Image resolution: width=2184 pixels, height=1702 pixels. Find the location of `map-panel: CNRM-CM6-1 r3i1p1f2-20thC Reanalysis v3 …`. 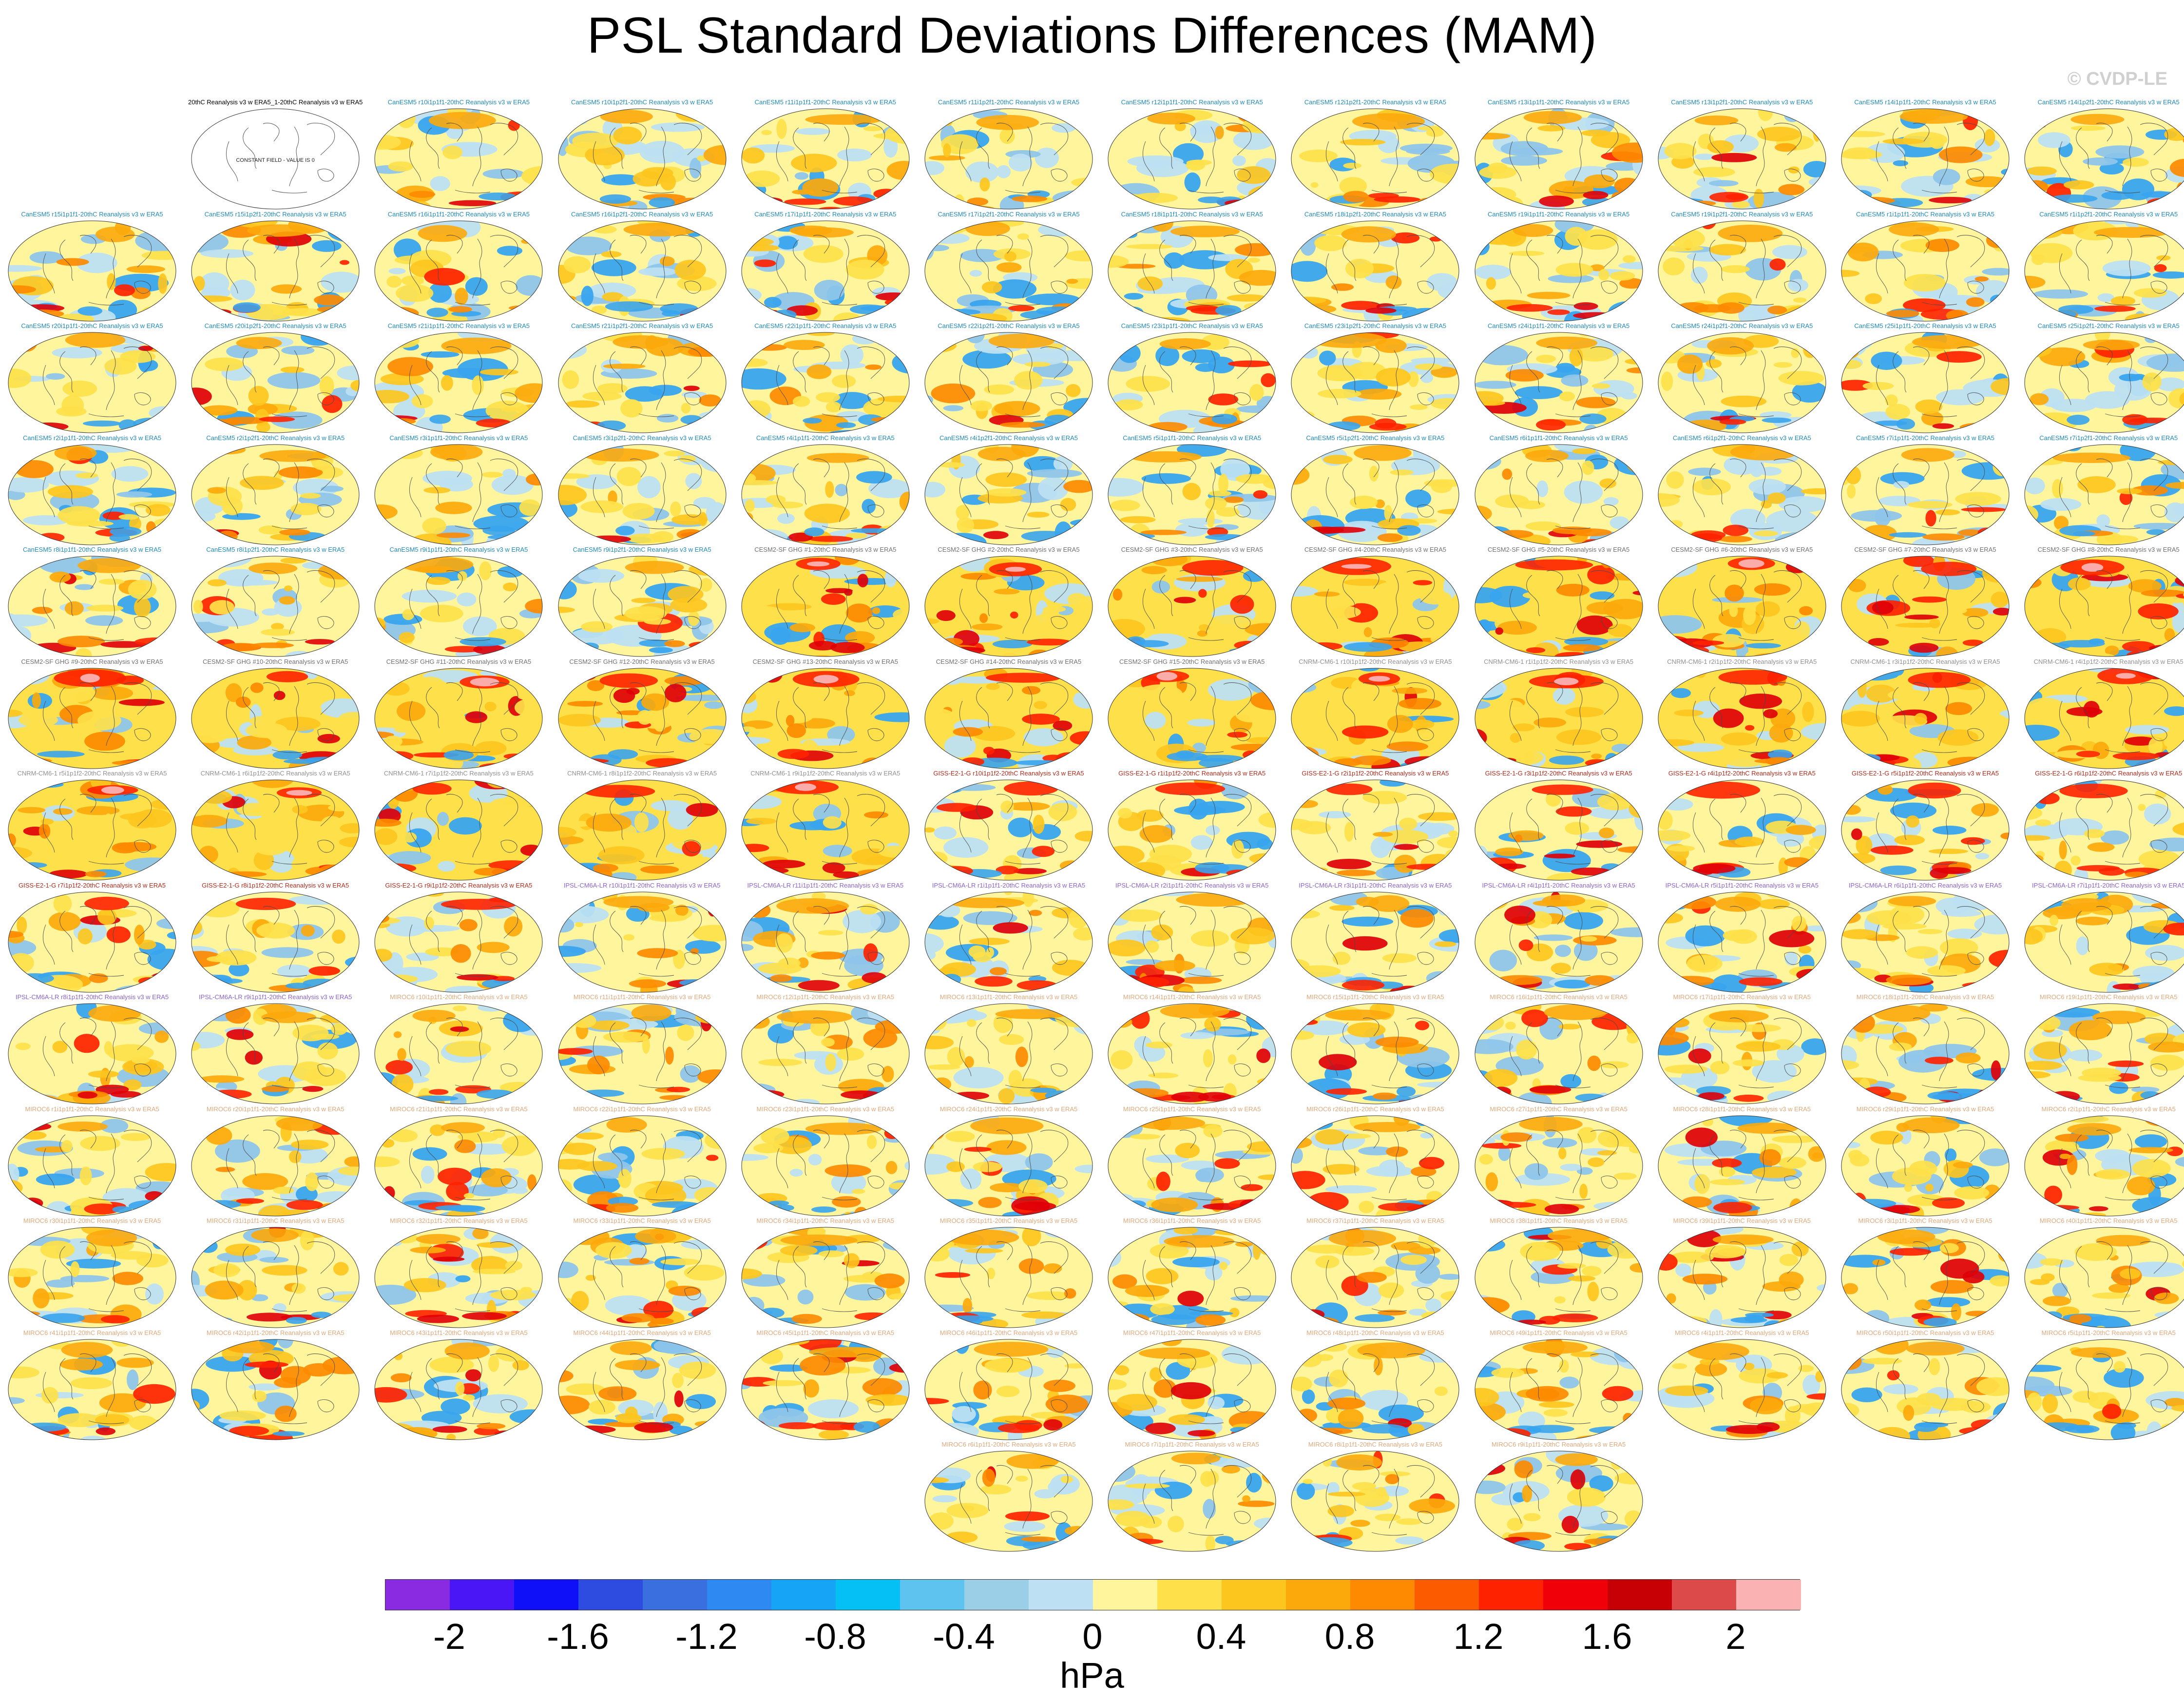

map-panel: CNRM-CM6-1 r3i1p1f2-20thC Reanalysis v3 … is located at coordinates (1925, 713).